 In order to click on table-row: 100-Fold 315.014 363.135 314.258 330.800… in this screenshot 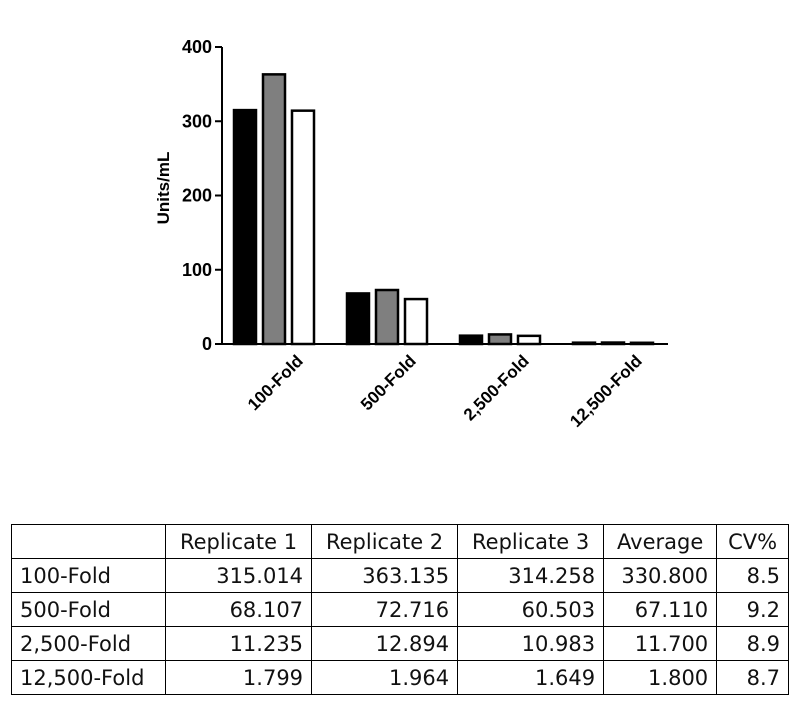, I will do `click(400, 575)`.